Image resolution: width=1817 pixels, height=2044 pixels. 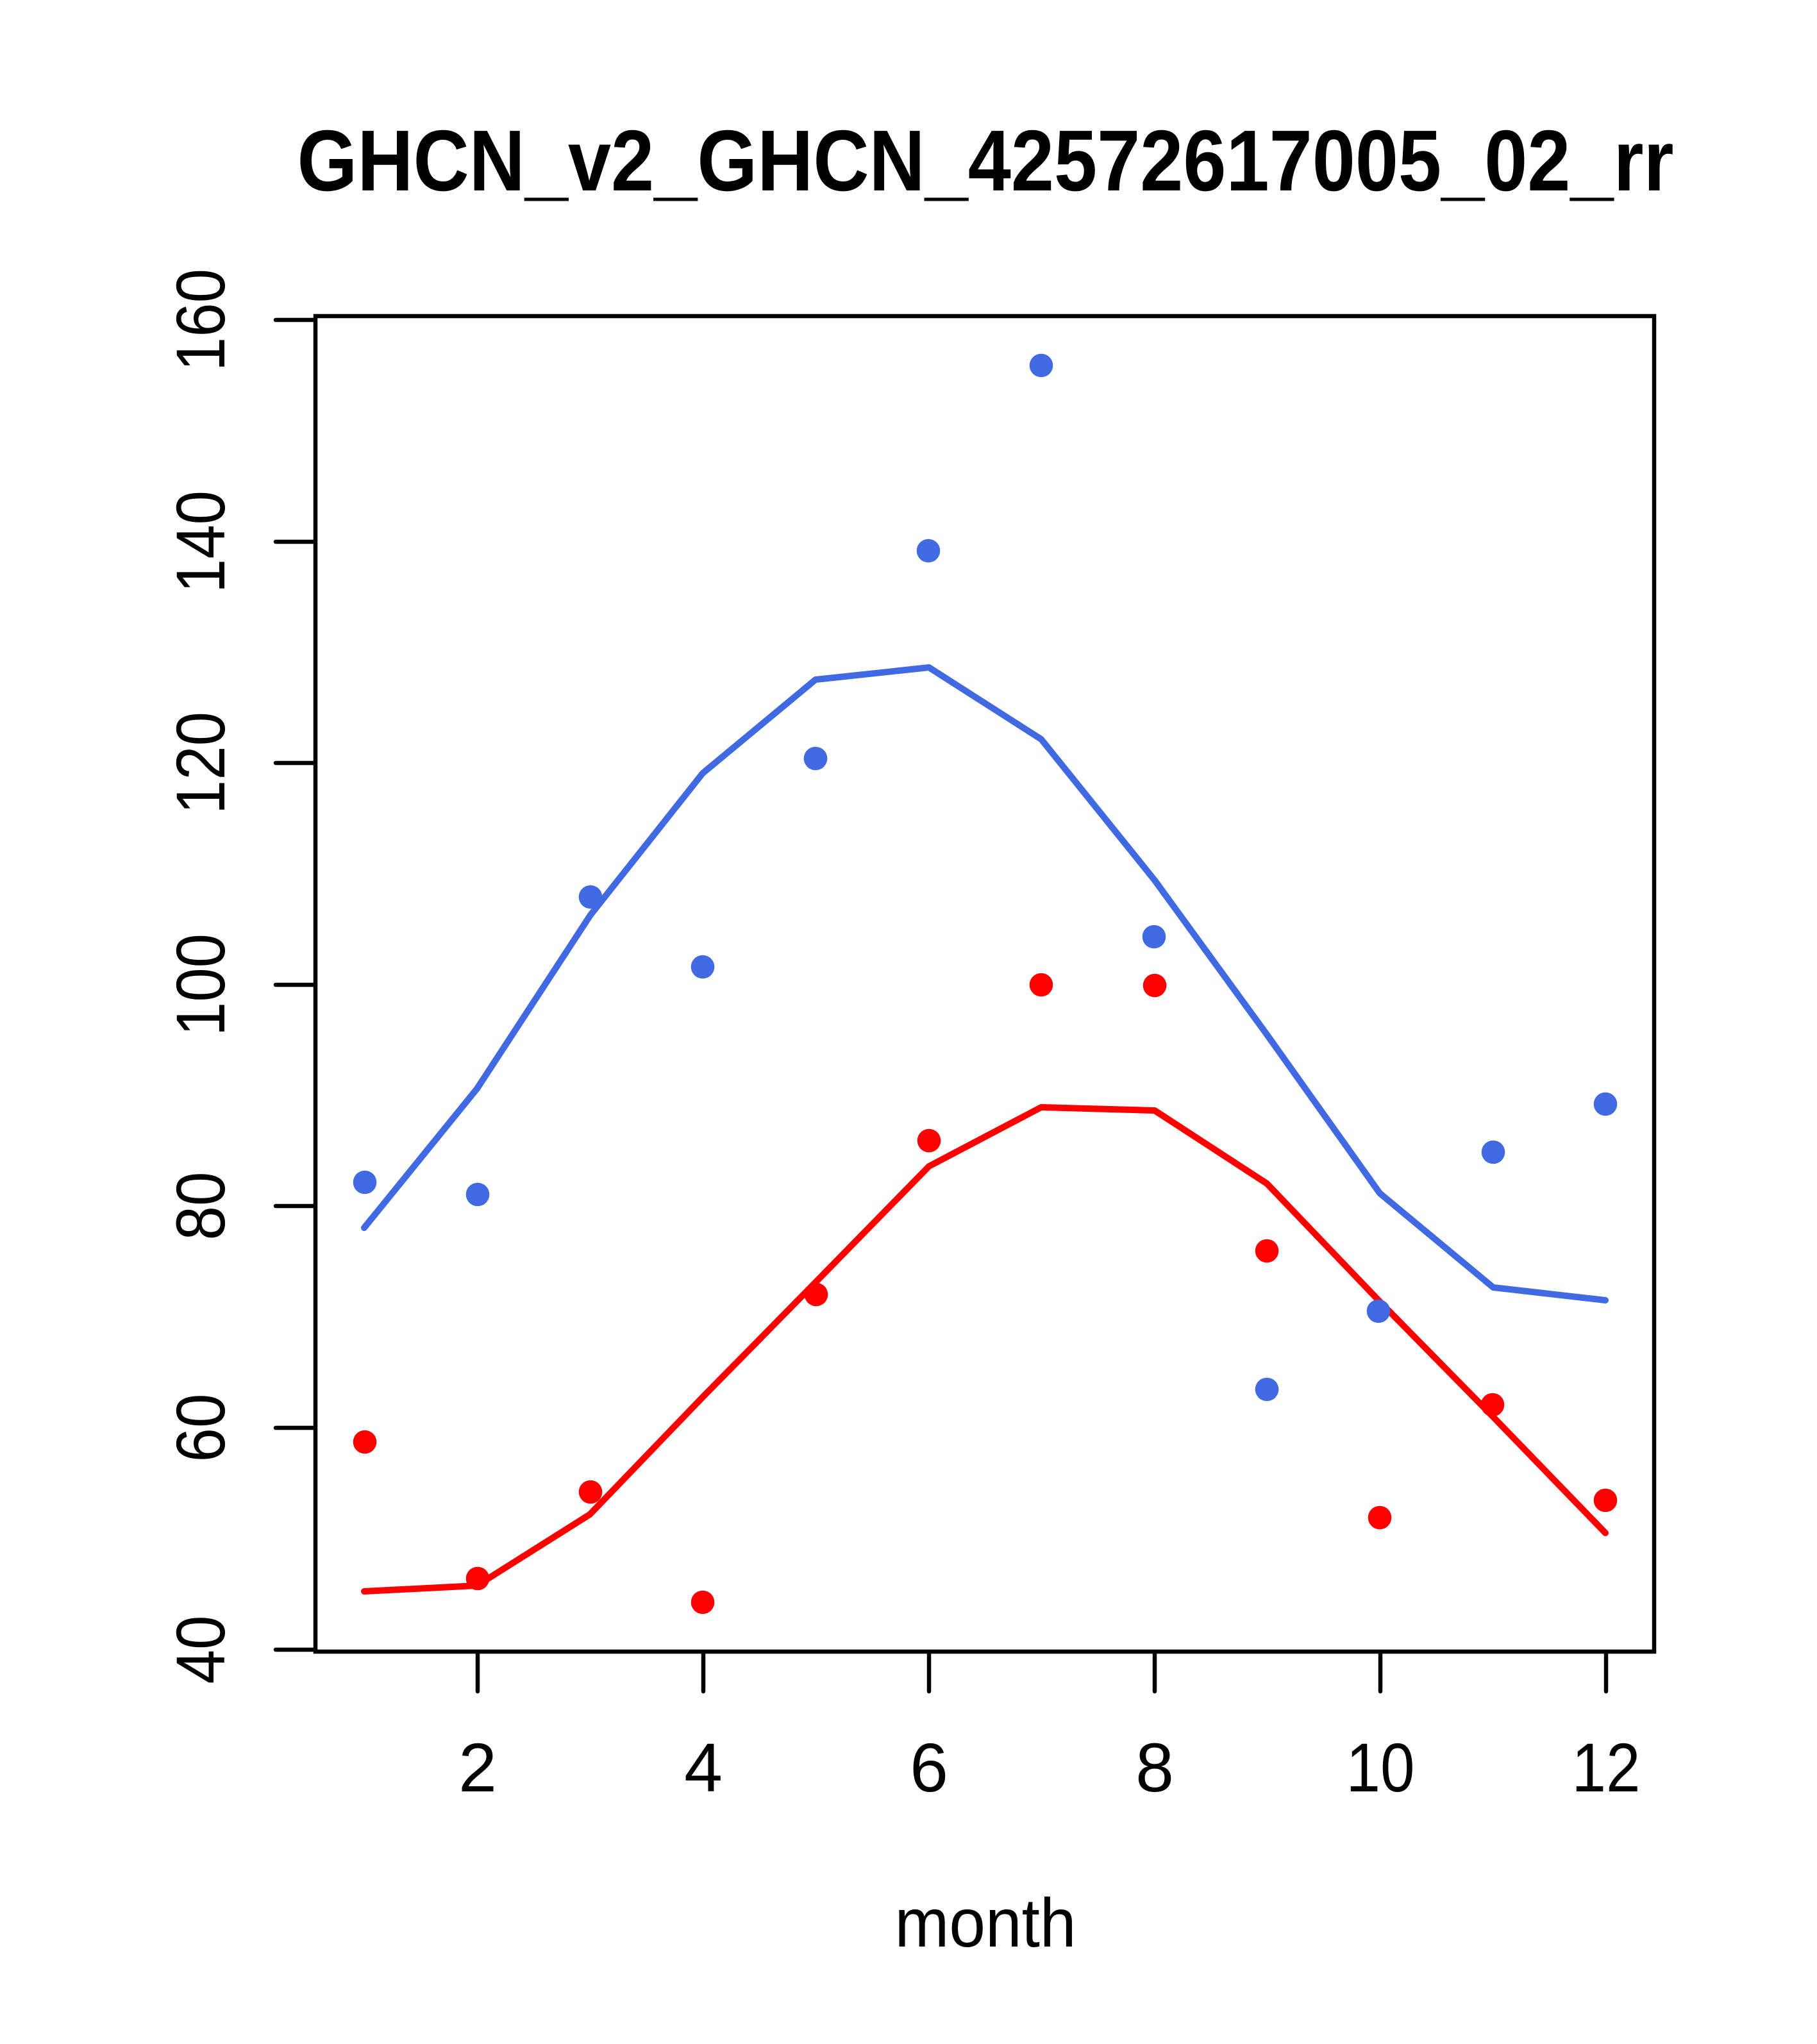 I want to click on svg-text: 10, so click(x=1381, y=1767).